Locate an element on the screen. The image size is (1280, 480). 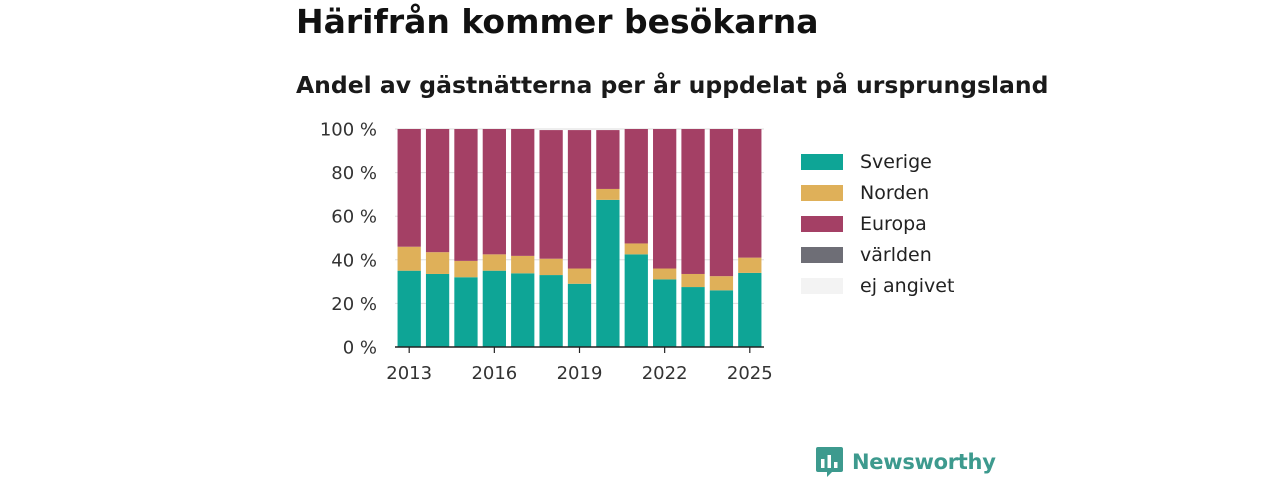
newsworthy-logo-icon is located at coordinates (829, 462).